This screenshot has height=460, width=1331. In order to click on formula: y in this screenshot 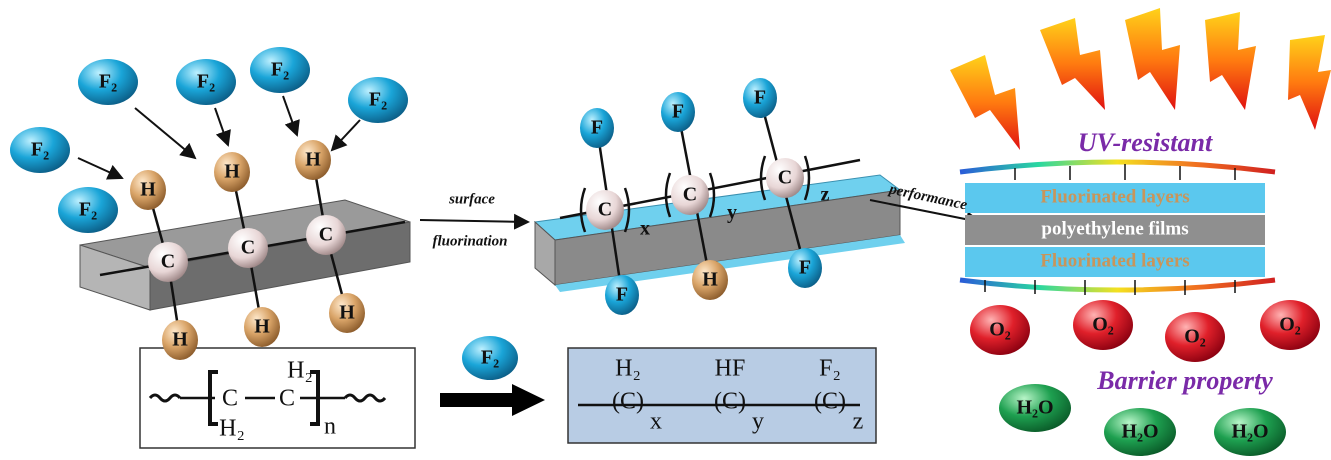, I will do `click(758, 422)`.